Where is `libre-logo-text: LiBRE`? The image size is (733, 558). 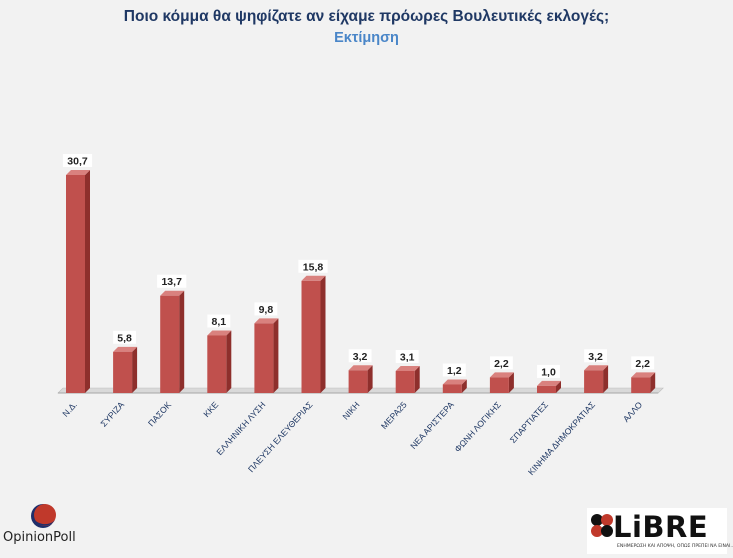 libre-logo-text: LiBRE is located at coordinates (661, 527).